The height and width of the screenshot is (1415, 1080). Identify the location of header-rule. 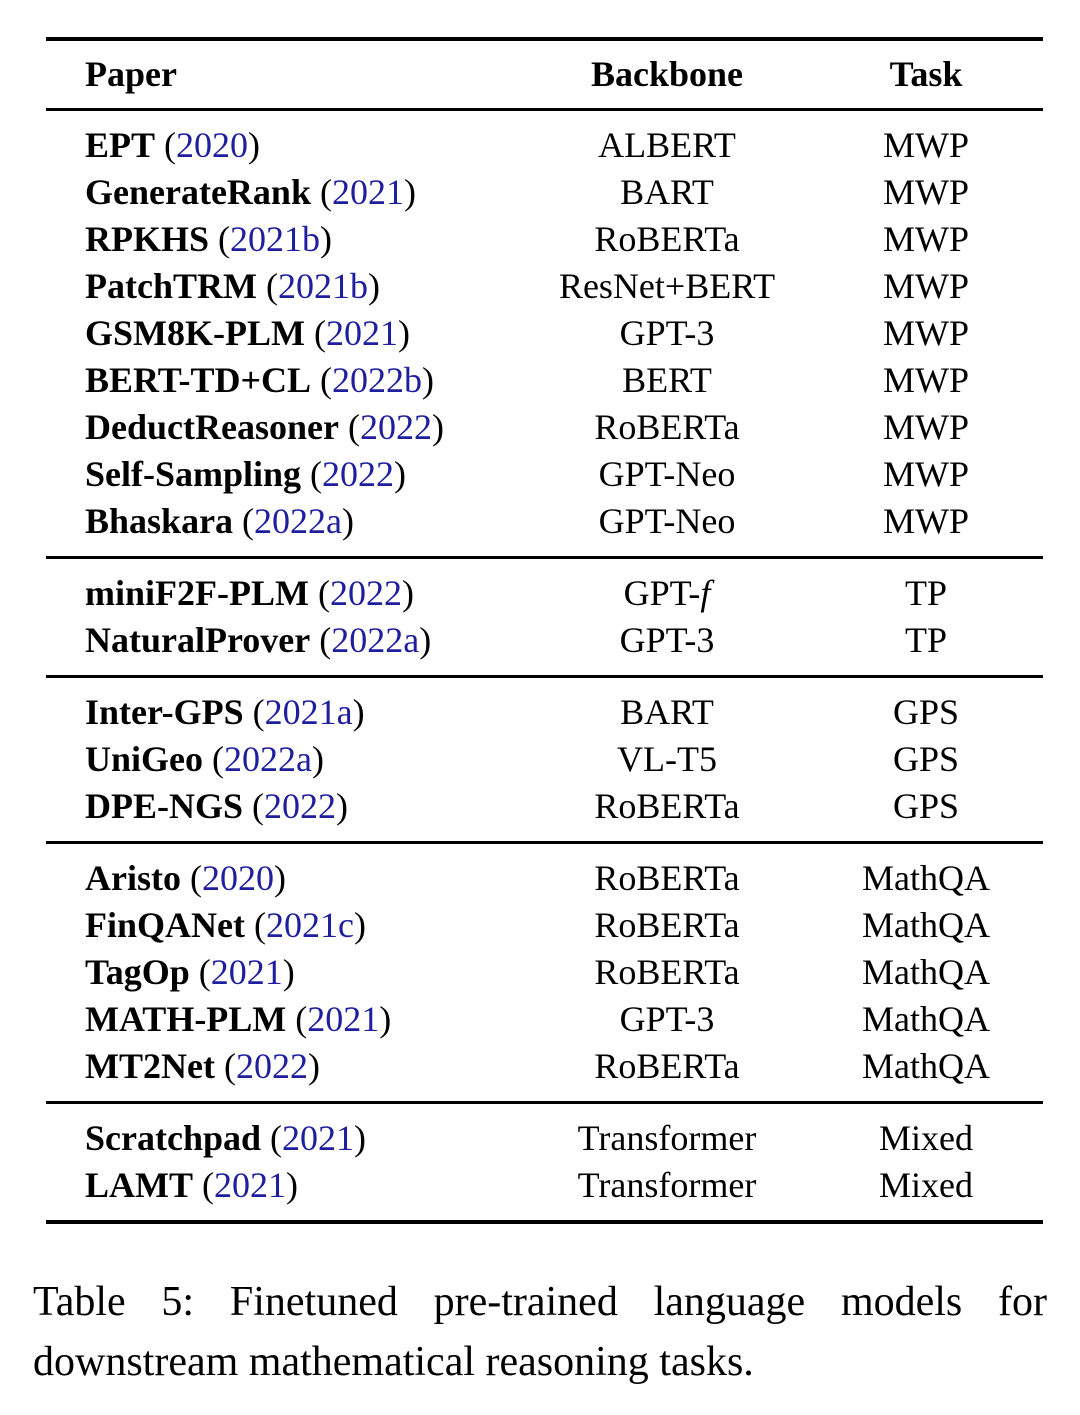
(544, 109).